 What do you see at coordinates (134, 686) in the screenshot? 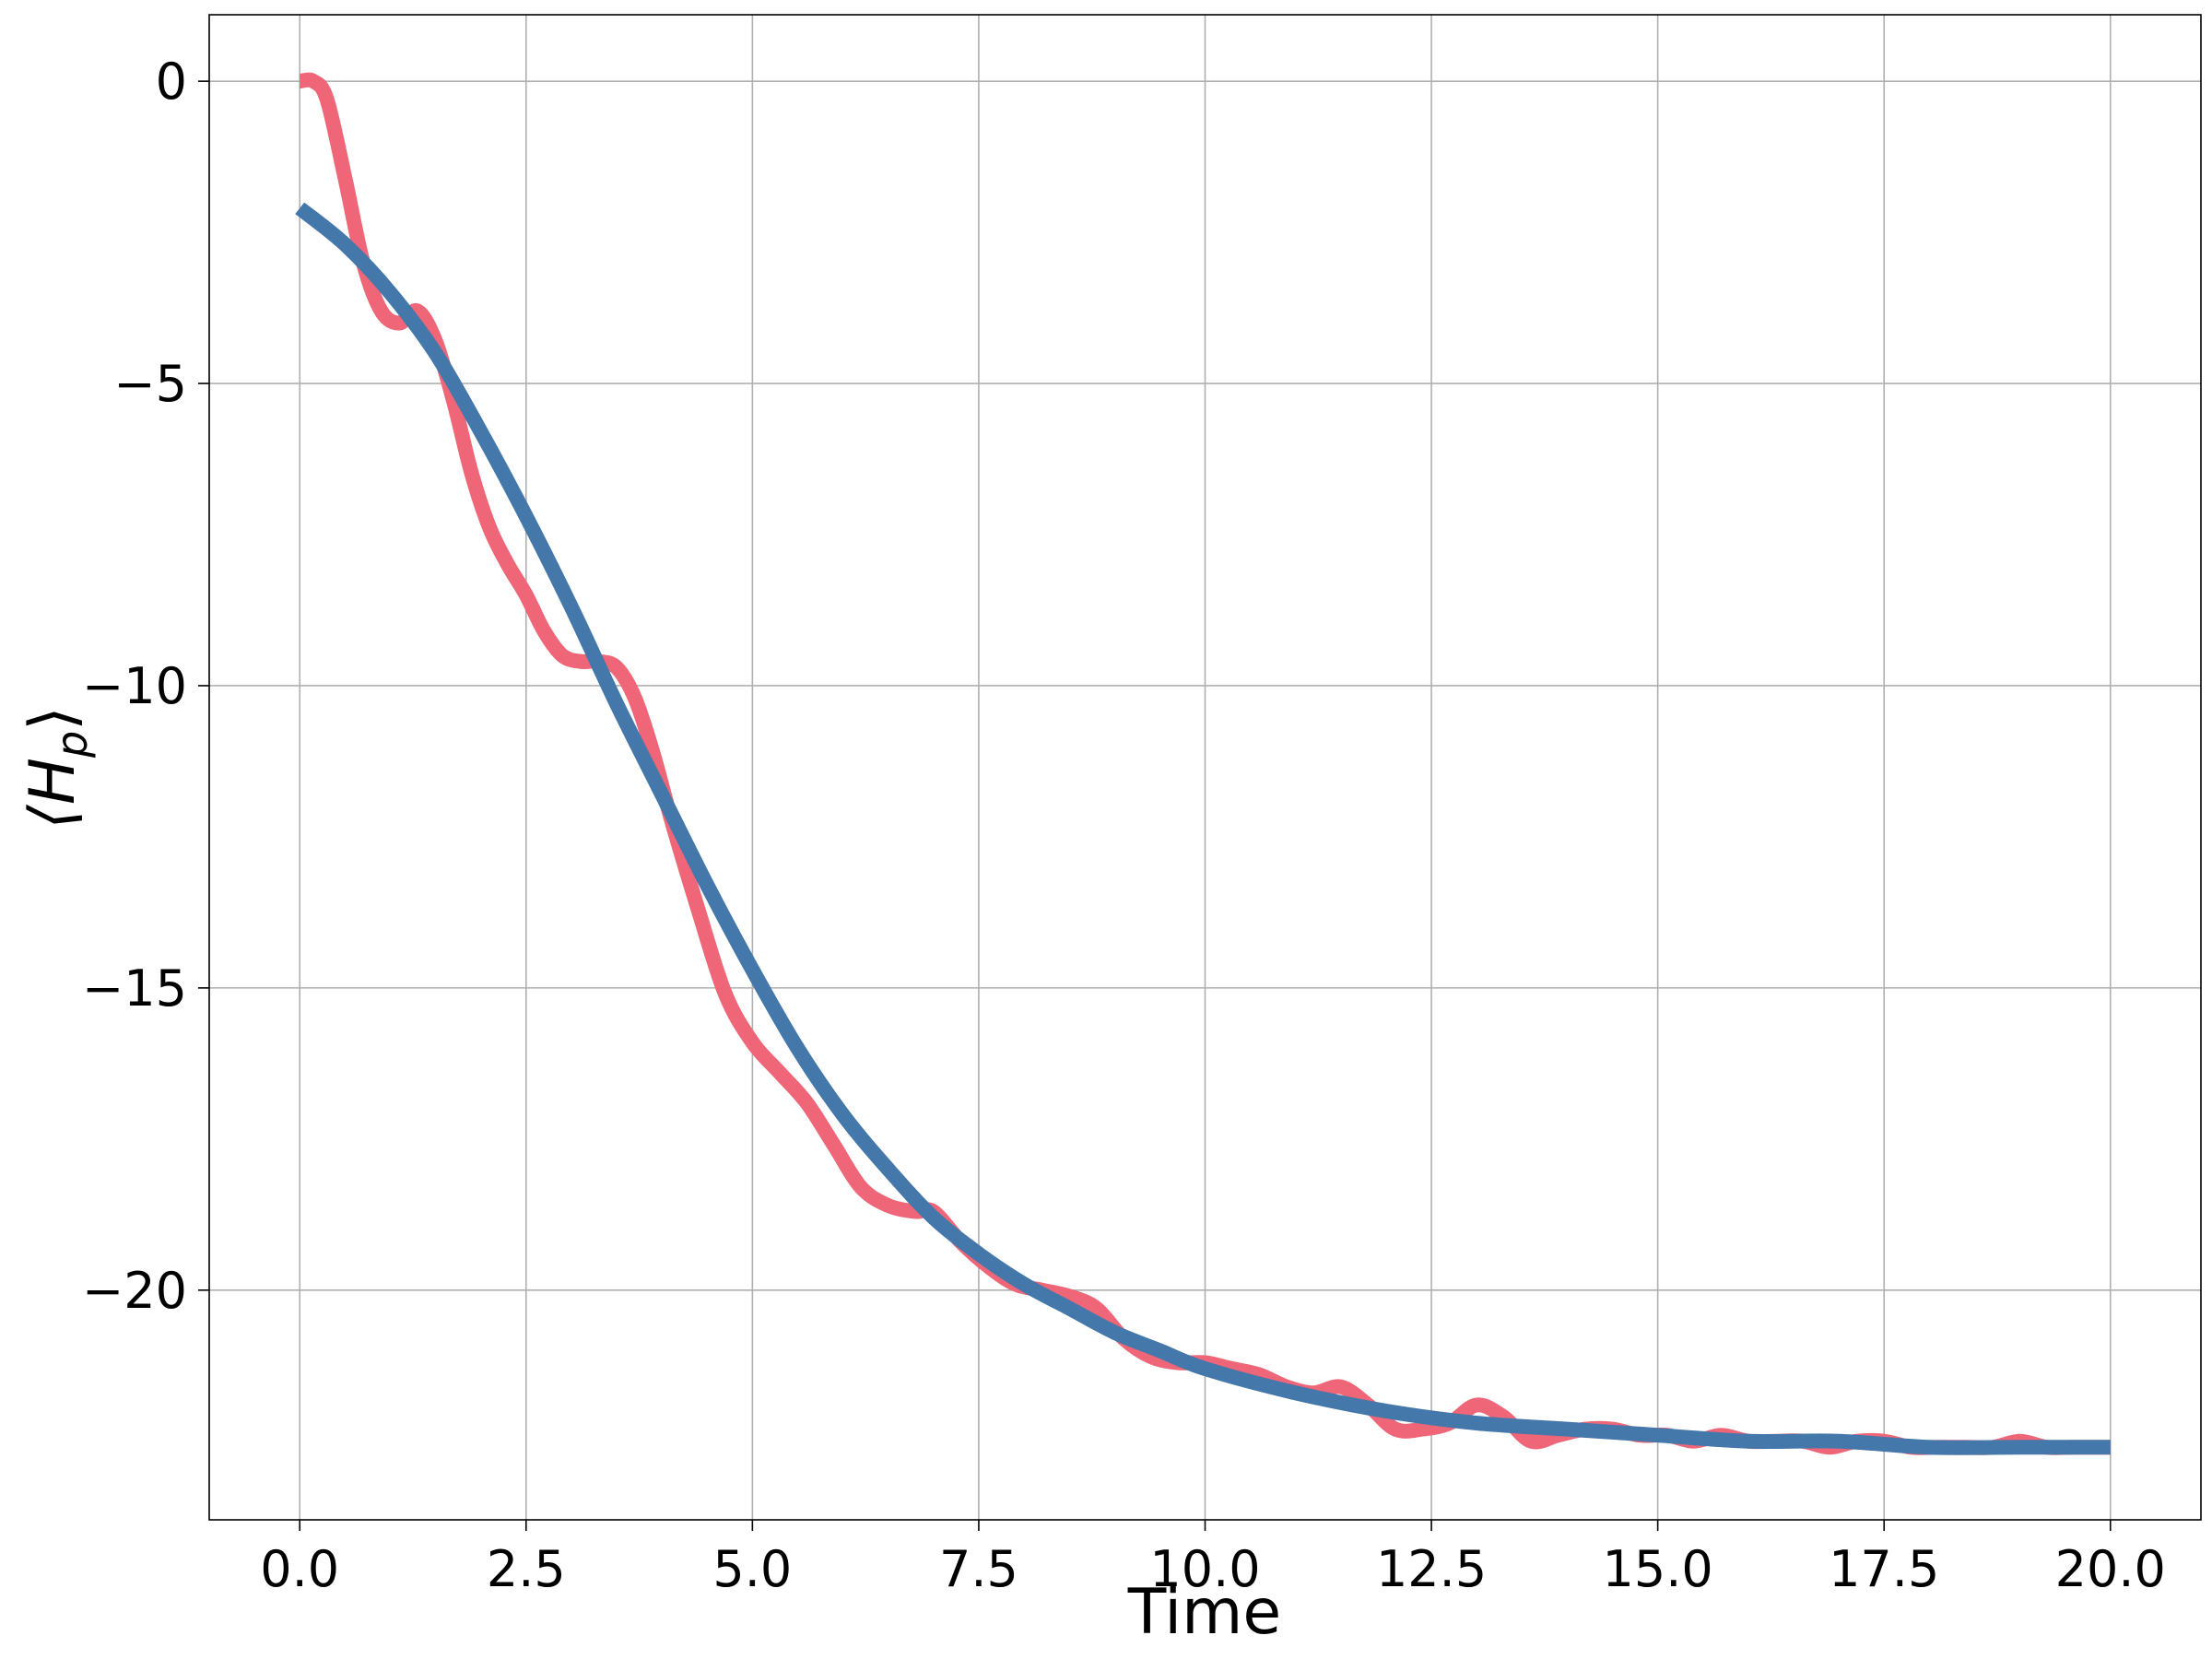
I see `y-tick-label: −10` at bounding box center [134, 686].